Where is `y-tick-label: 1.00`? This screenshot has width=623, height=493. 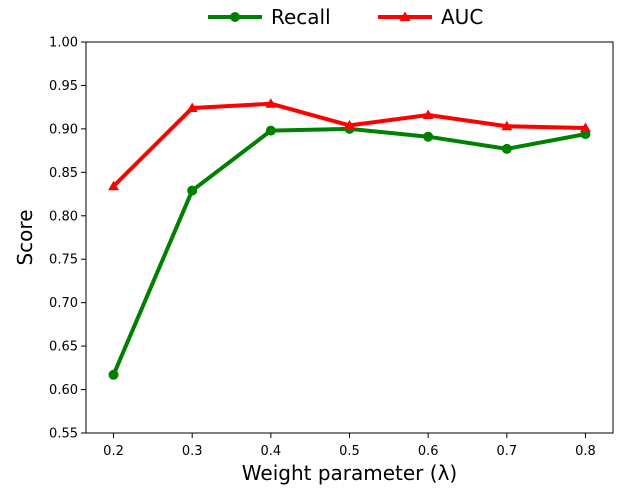 y-tick-label: 1.00 is located at coordinates (63, 43).